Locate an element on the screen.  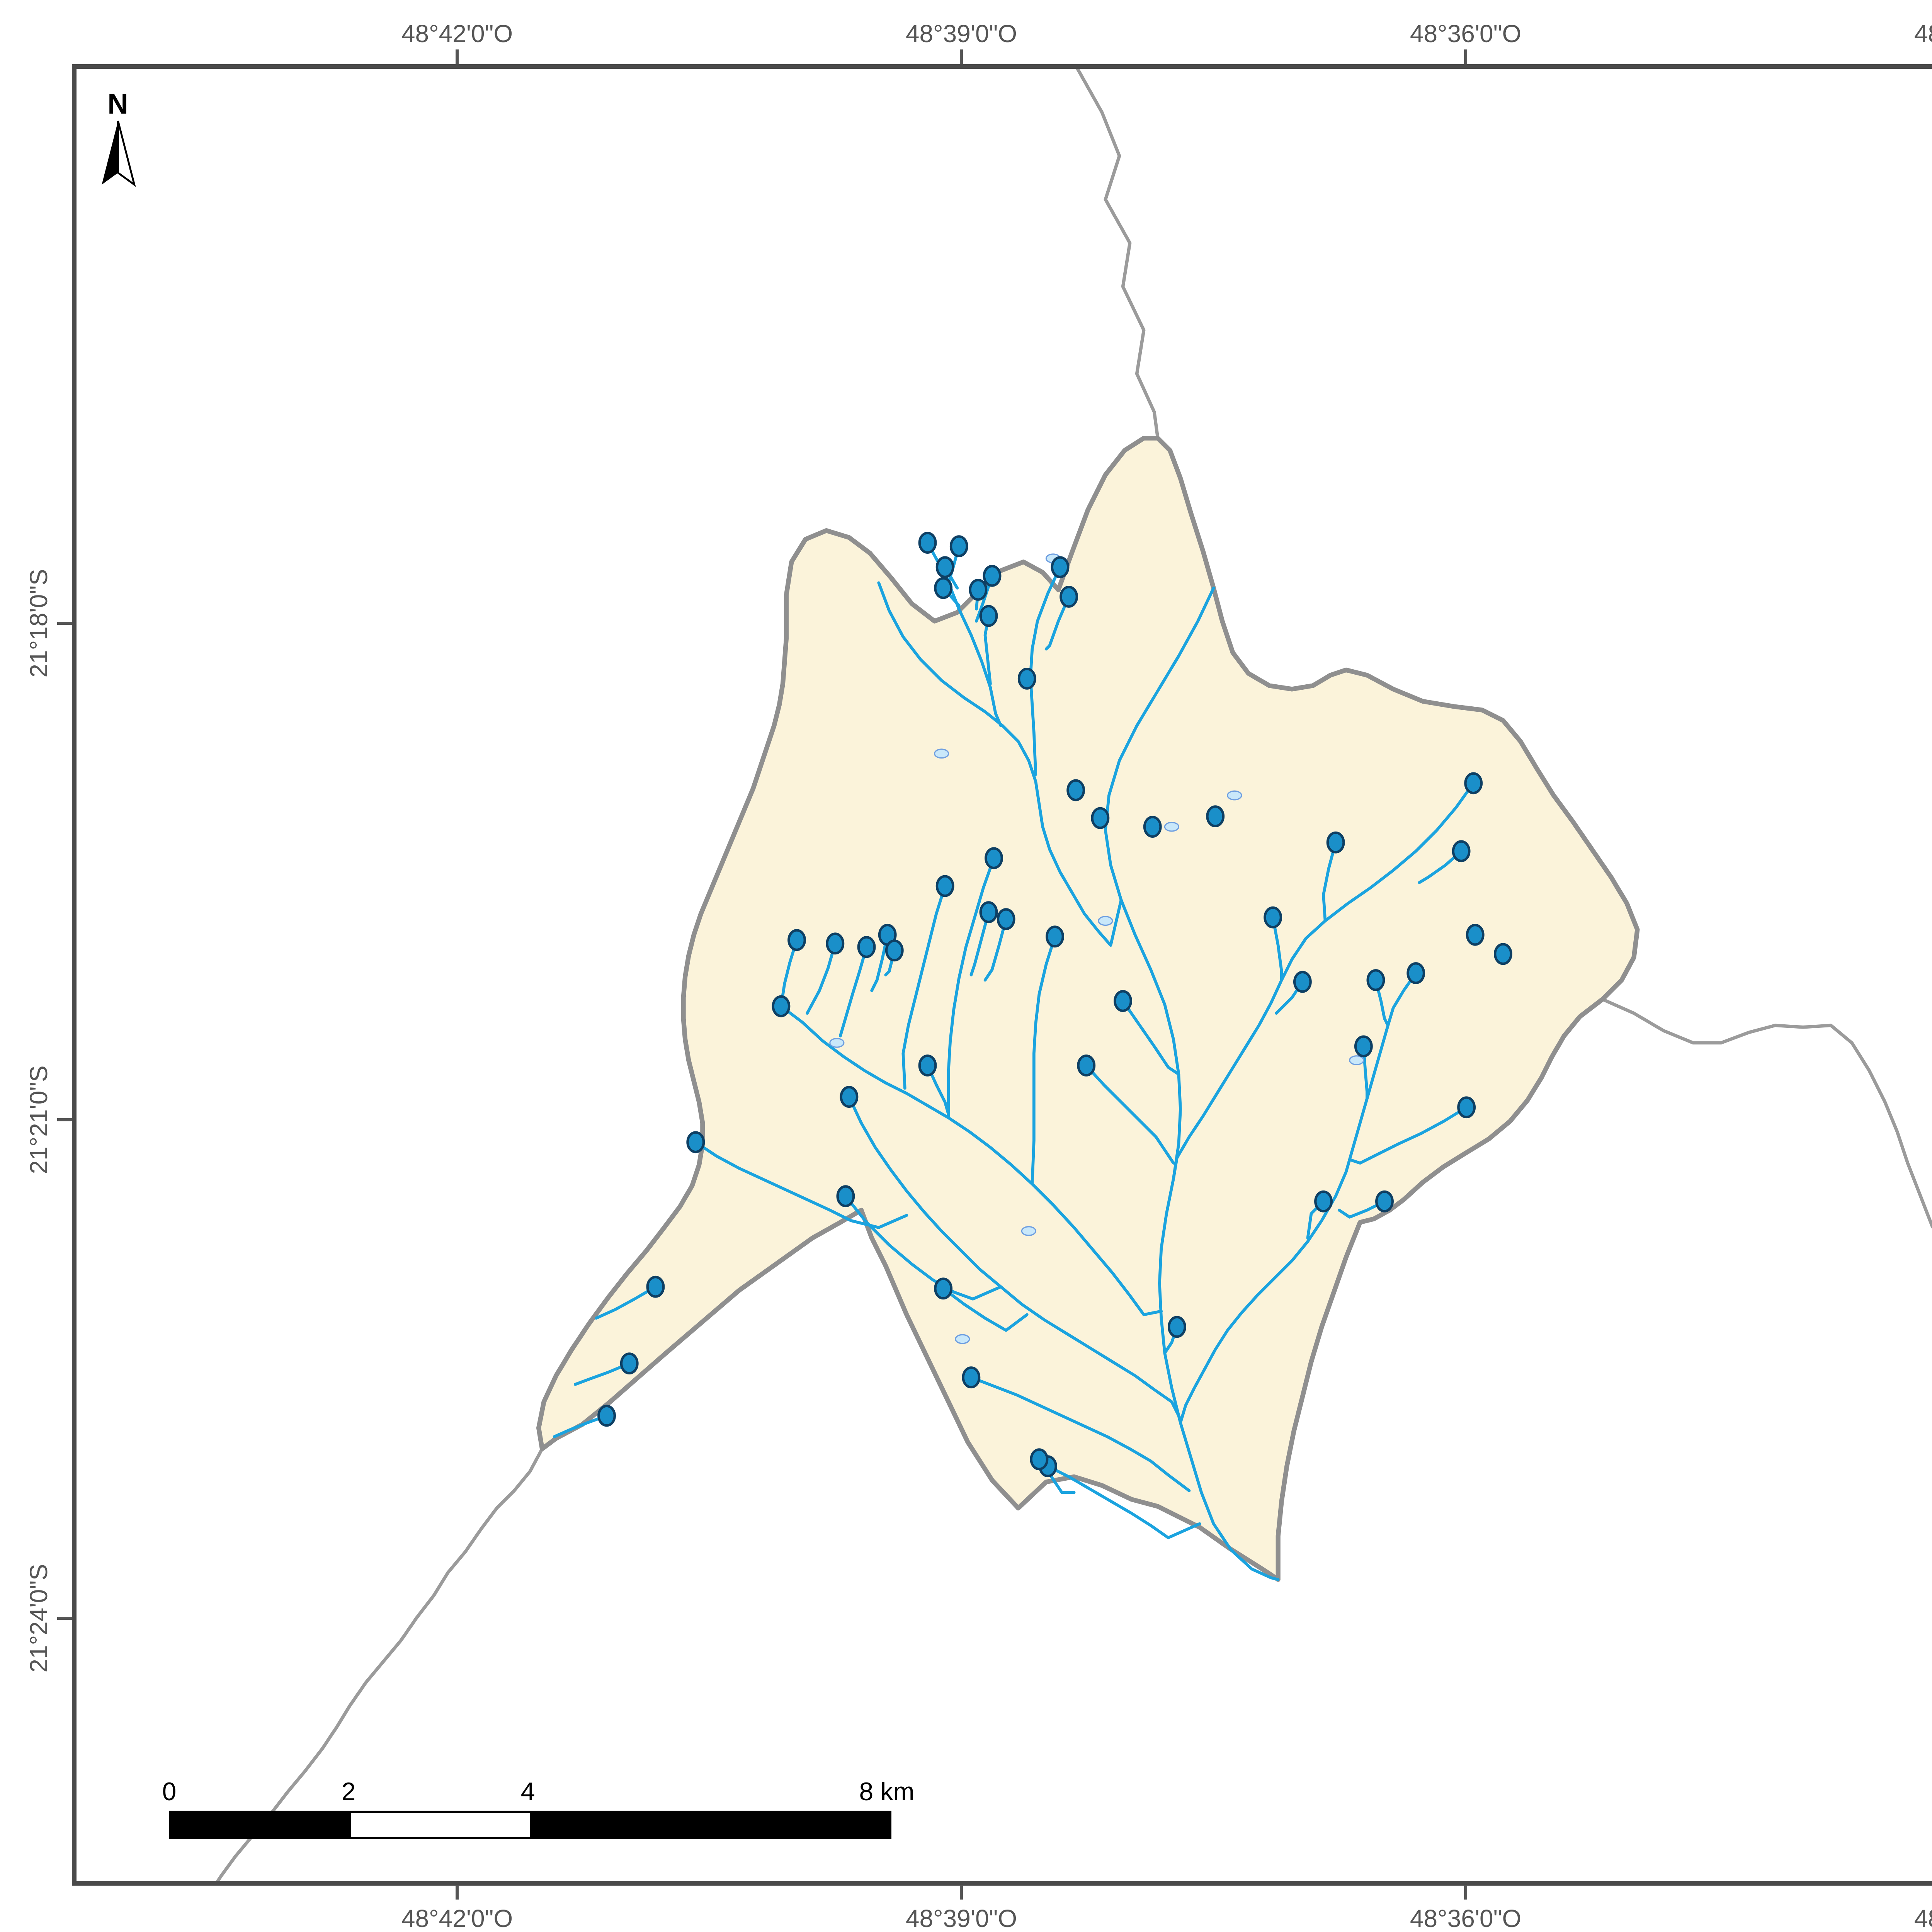
latitude-label: 21°24'0"S is located at coordinates (39, 1618).